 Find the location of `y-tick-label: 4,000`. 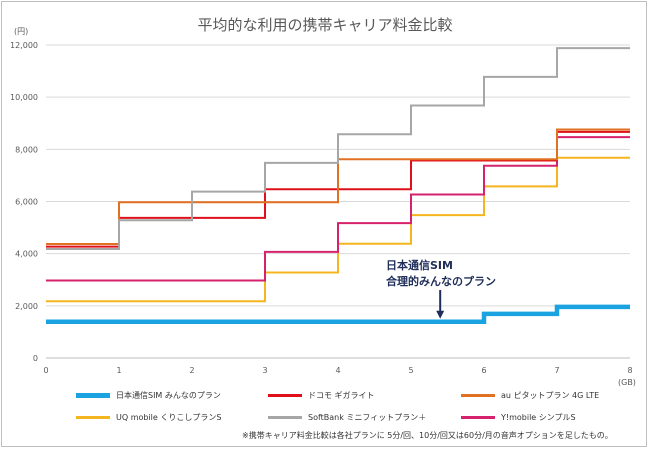

y-tick-label: 4,000 is located at coordinates (26, 254).